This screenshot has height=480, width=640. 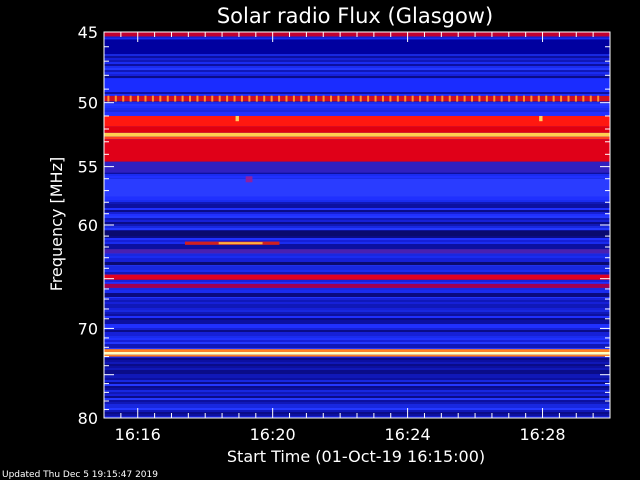 I want to click on x-tick-label: 16:24, so click(x=408, y=434).